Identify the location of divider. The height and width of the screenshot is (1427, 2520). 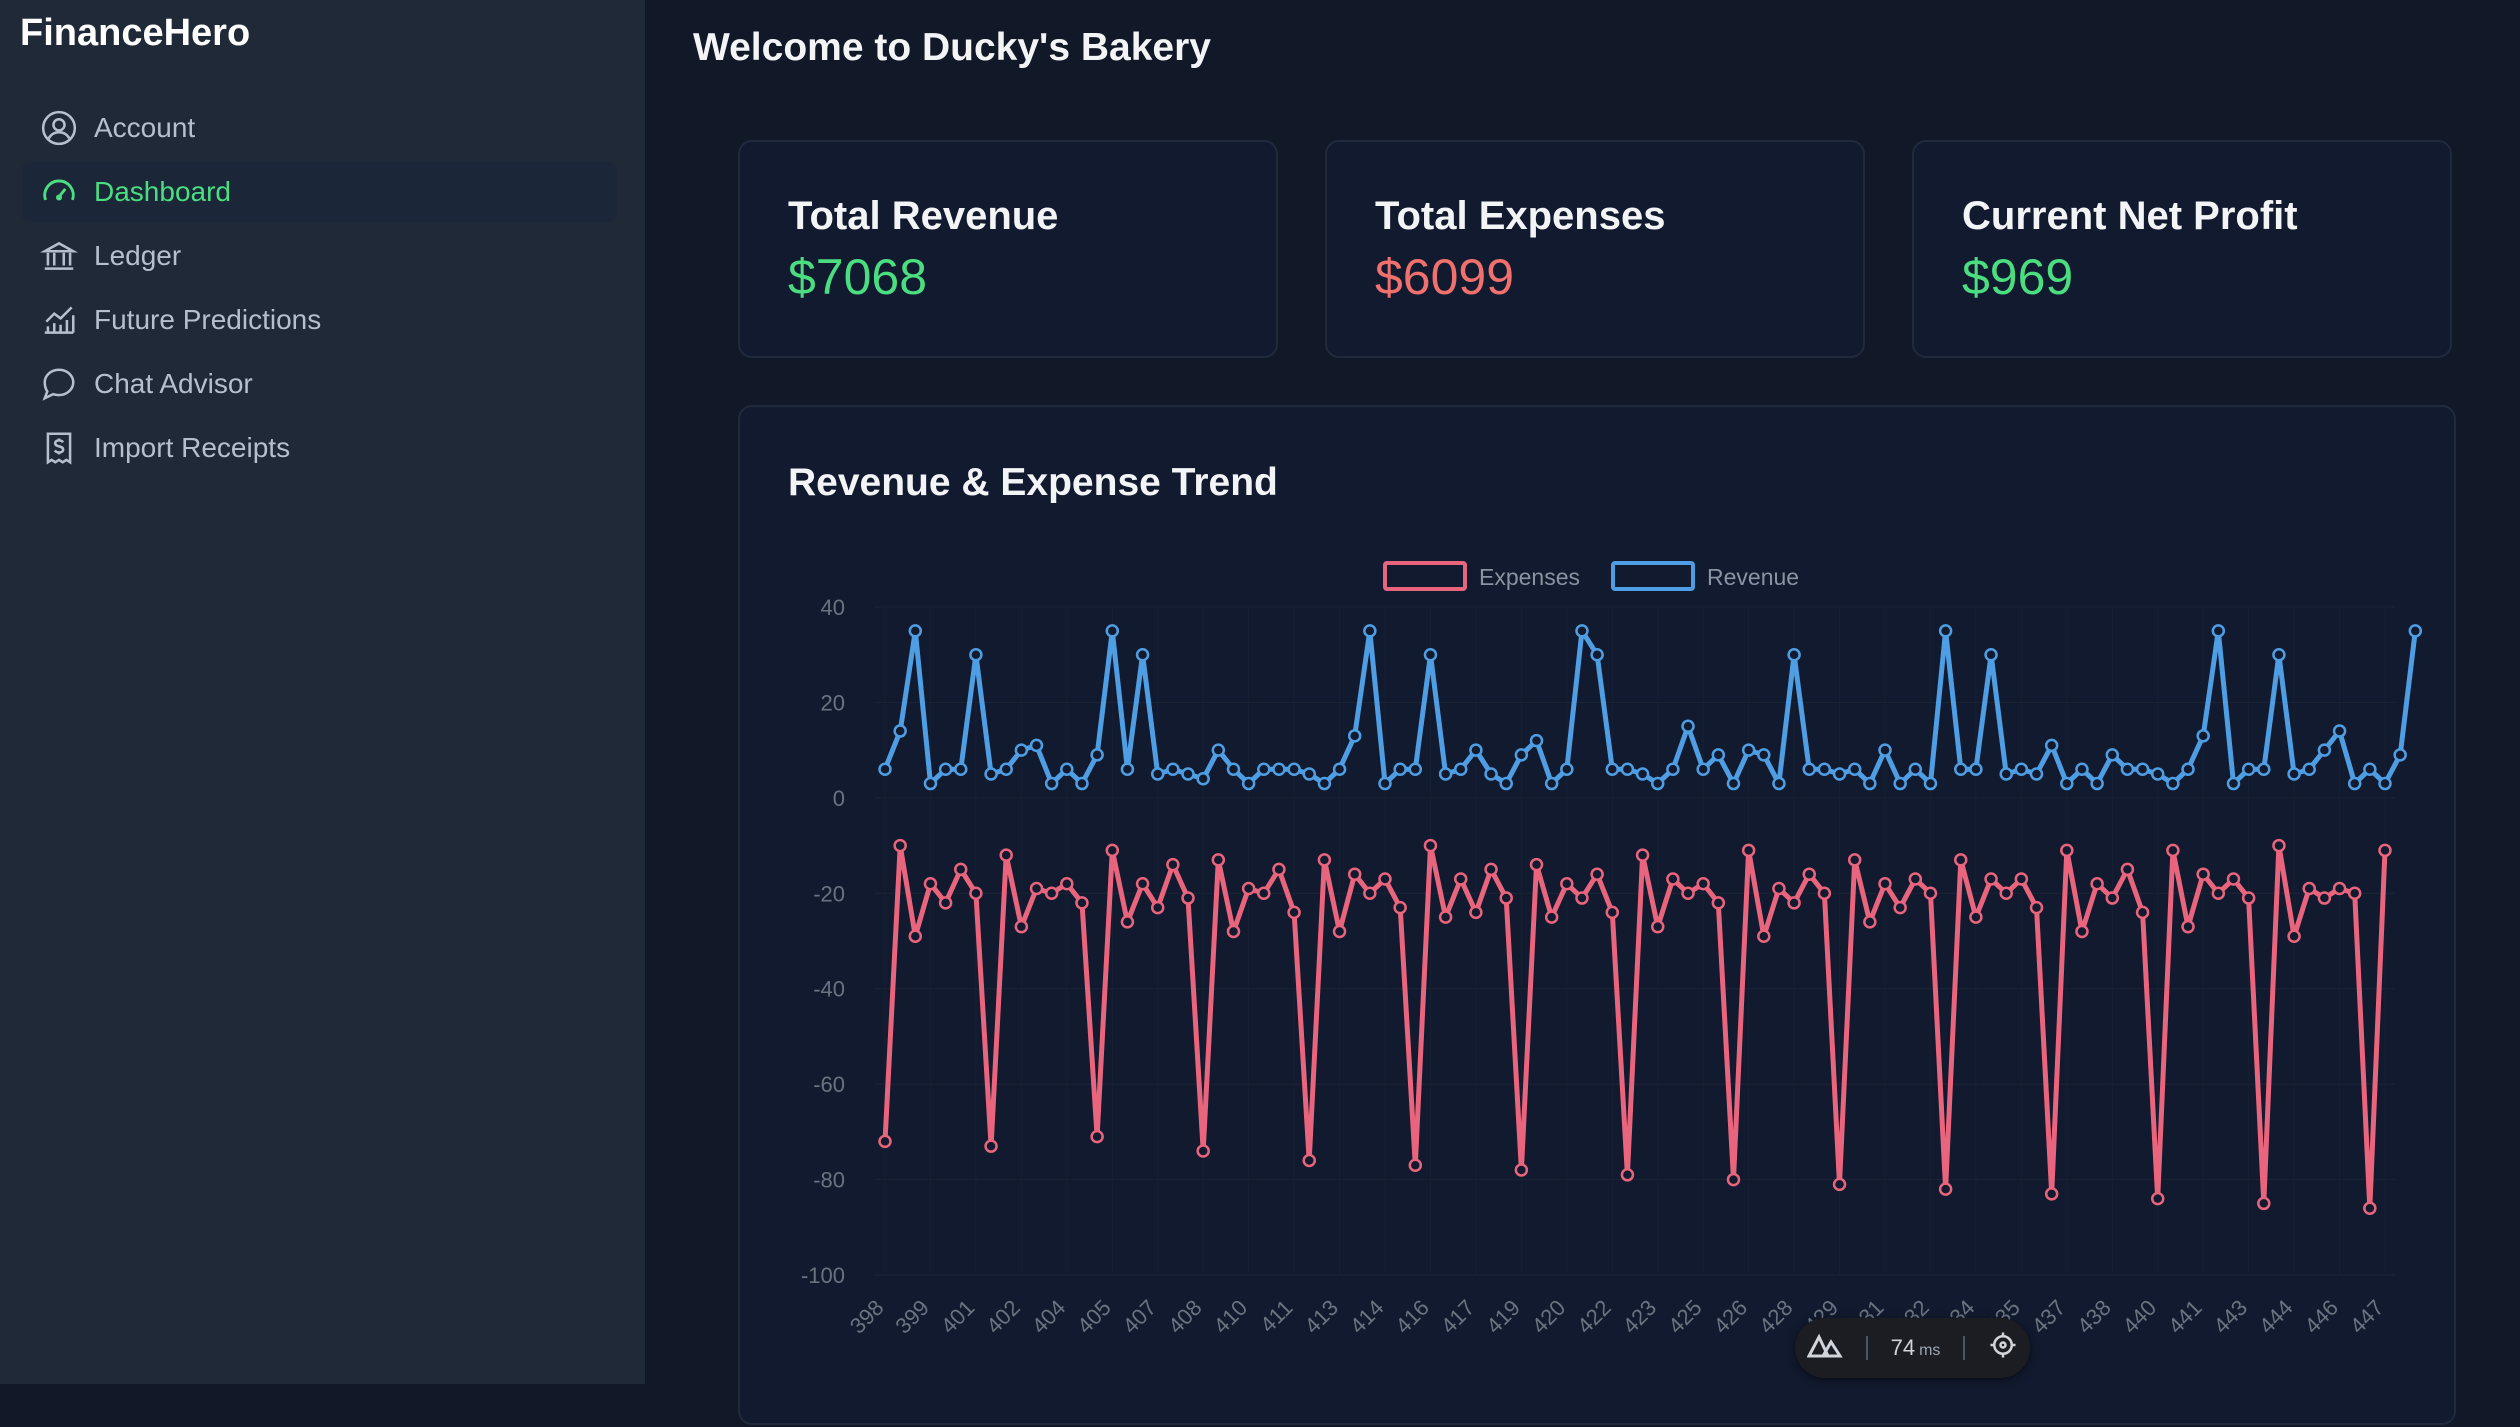
(1866, 1348).